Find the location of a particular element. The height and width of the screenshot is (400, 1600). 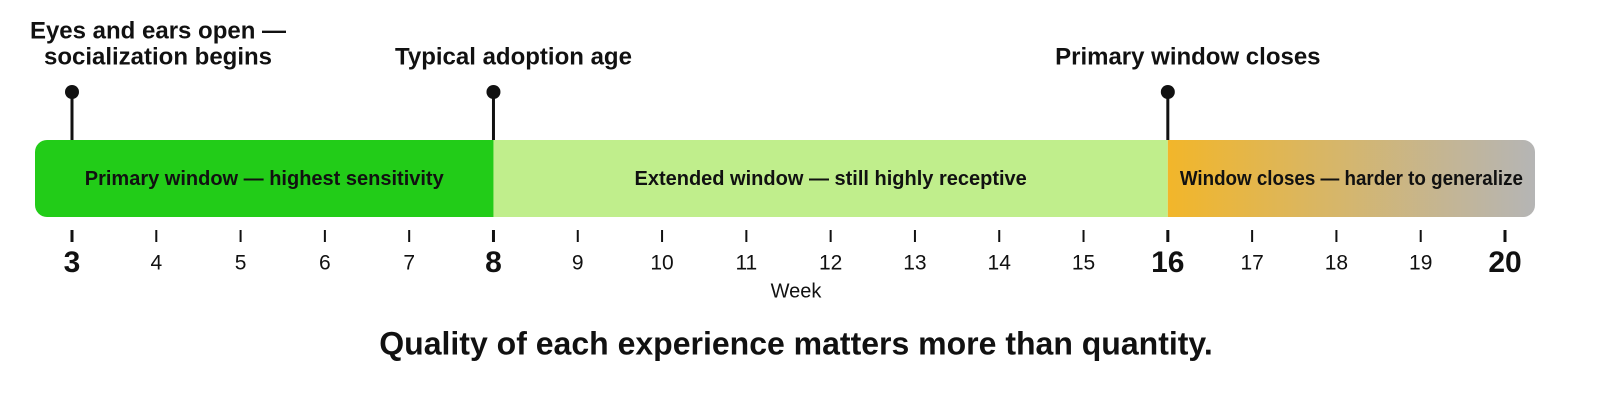

band-label: Primary window — highest sensitivity is located at coordinates (265, 179).